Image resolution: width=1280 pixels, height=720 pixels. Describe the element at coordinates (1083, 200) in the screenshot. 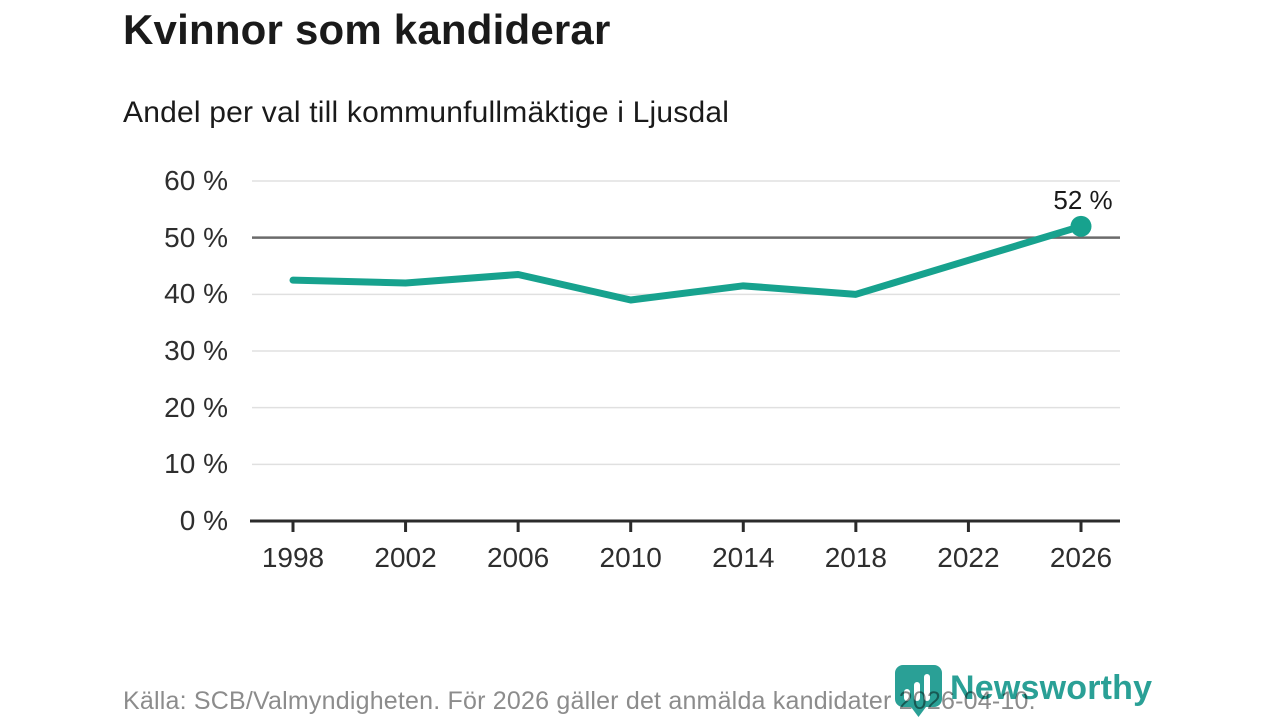

I see `last-point-value-label: 52 %` at that location.